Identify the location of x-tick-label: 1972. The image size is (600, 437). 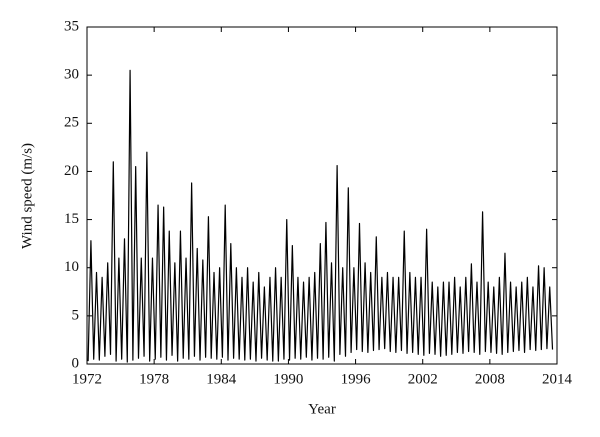
(87, 379).